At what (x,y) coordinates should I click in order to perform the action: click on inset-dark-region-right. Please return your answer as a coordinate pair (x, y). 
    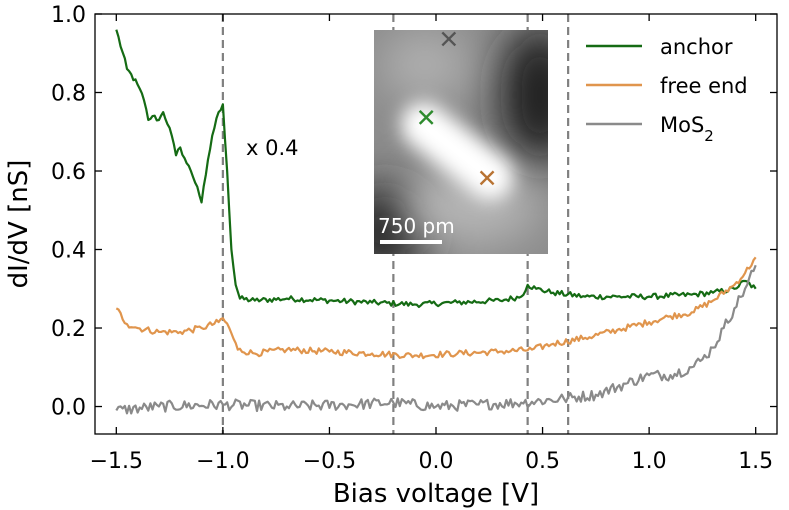
    Looking at the image, I should click on (524, 97).